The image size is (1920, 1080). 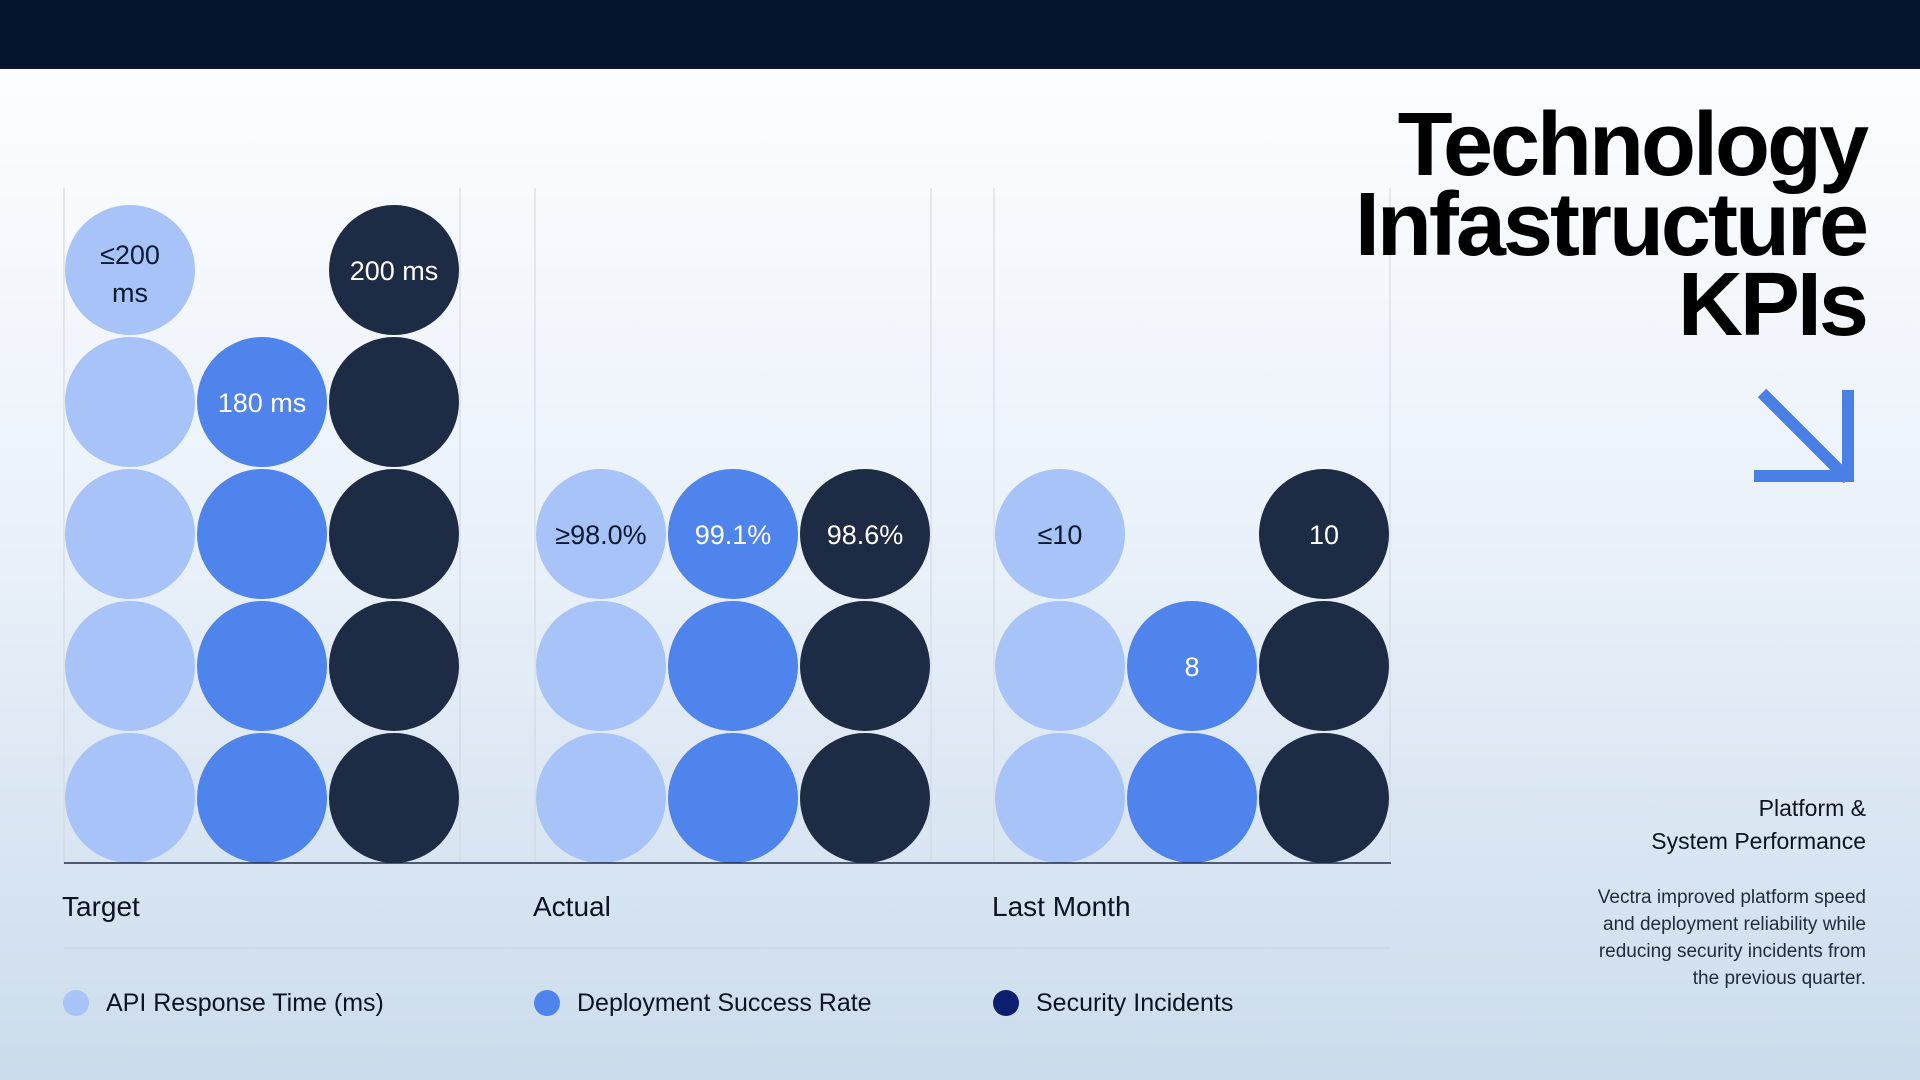 I want to click on data-label: 180 ms, so click(x=262, y=403).